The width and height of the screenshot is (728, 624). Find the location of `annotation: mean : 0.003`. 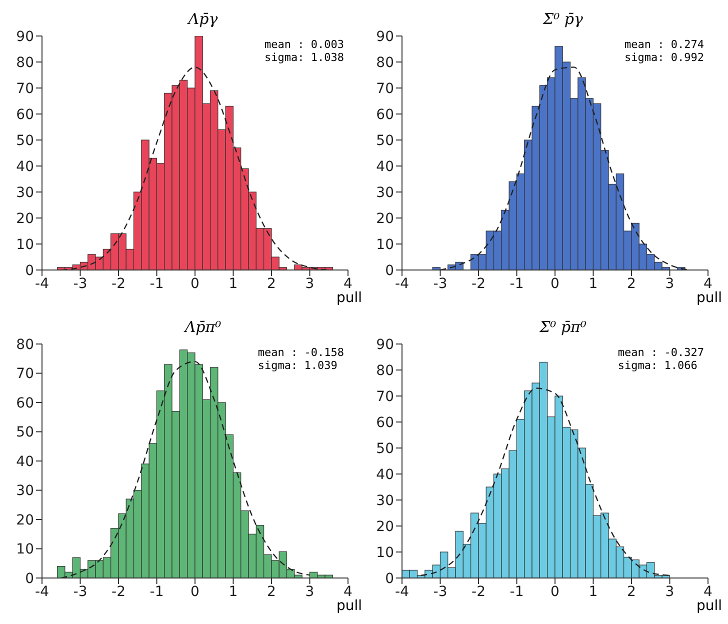

annotation: mean : 0.003 is located at coordinates (304, 44).